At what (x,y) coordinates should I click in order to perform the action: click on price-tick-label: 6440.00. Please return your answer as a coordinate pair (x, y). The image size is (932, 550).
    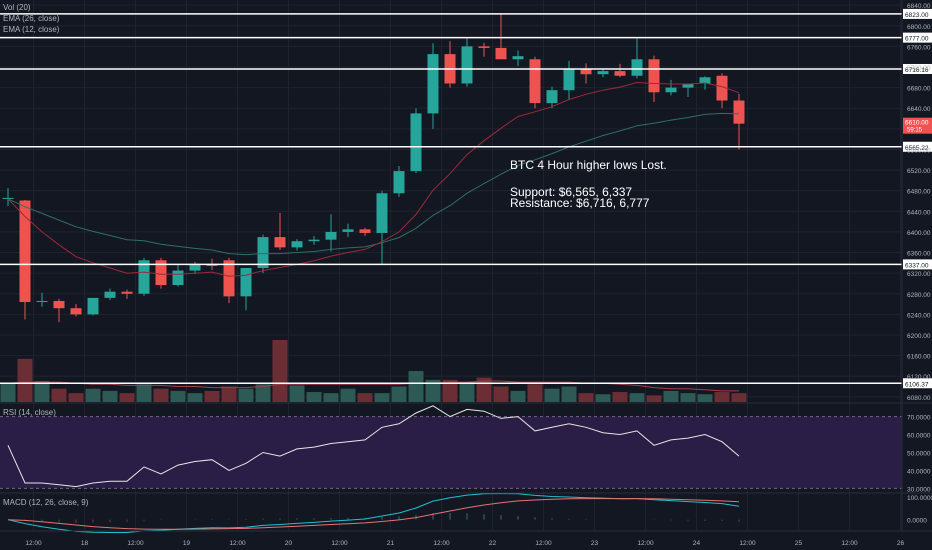
    Looking at the image, I should click on (919, 212).